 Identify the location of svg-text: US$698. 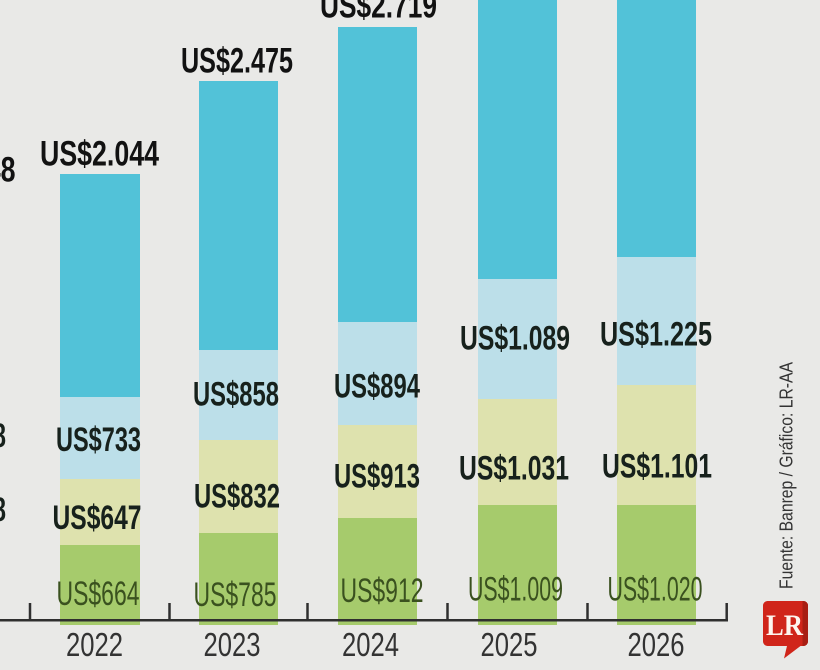
(3, 510).